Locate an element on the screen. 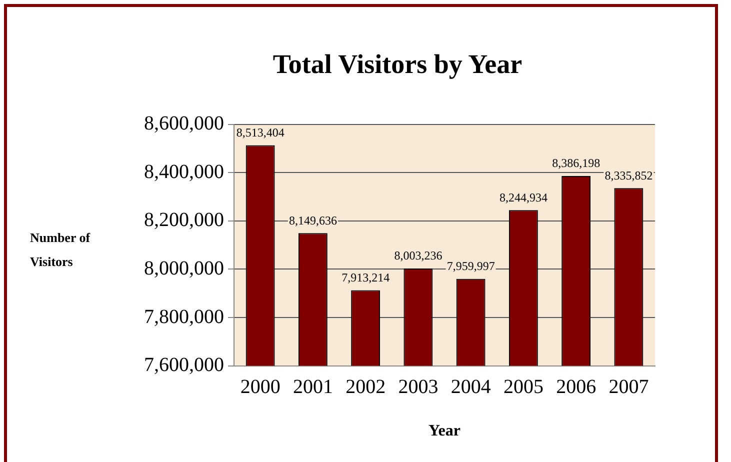 The image size is (731, 462). data-label: 7,959,997 is located at coordinates (470, 266).